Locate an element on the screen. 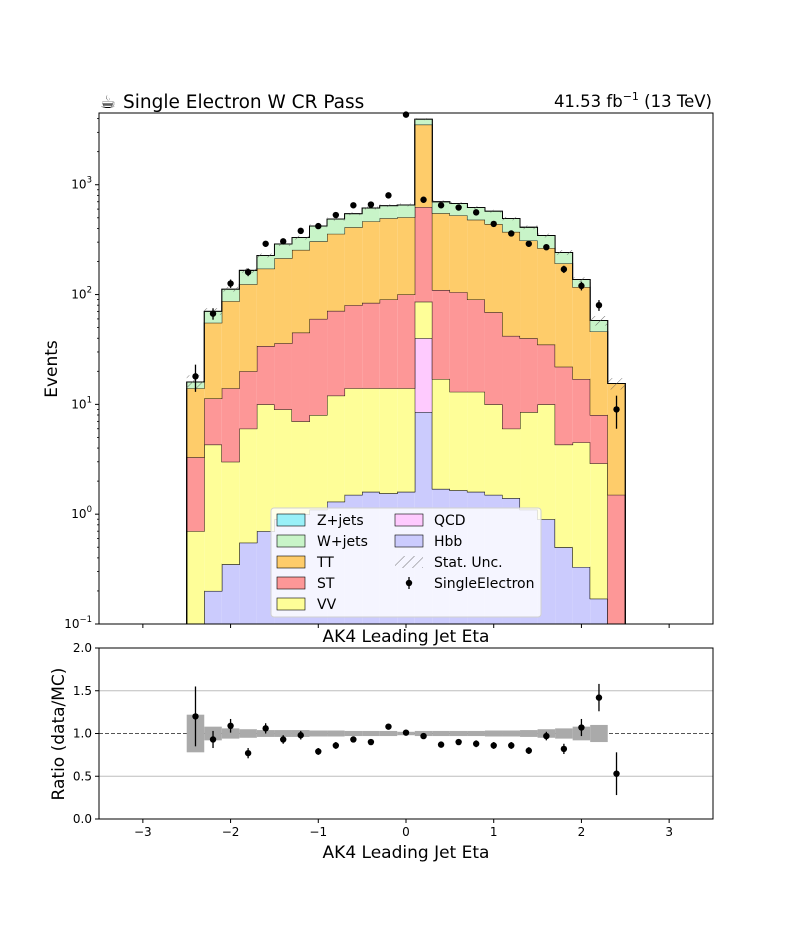 The height and width of the screenshot is (936, 792). ratio-x-tick-label-4: 1 is located at coordinates (494, 832).